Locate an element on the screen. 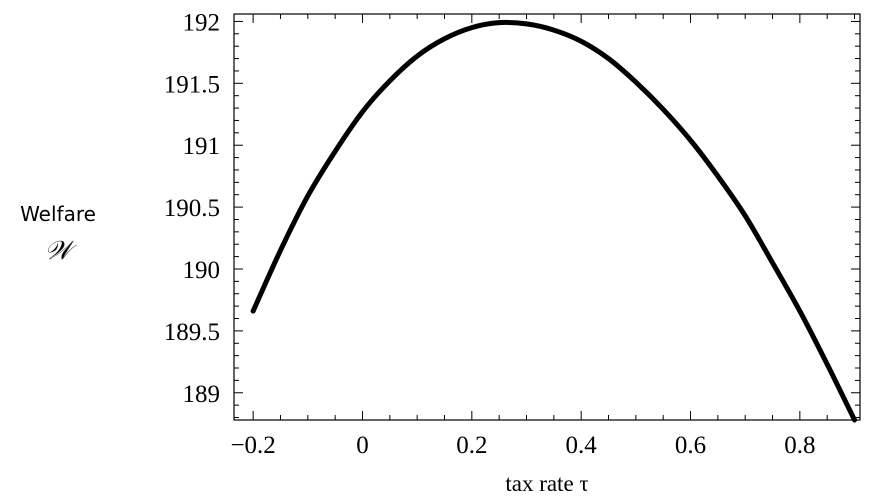 The image size is (883, 498). y-tick-label: 191.5 is located at coordinates (192, 84).